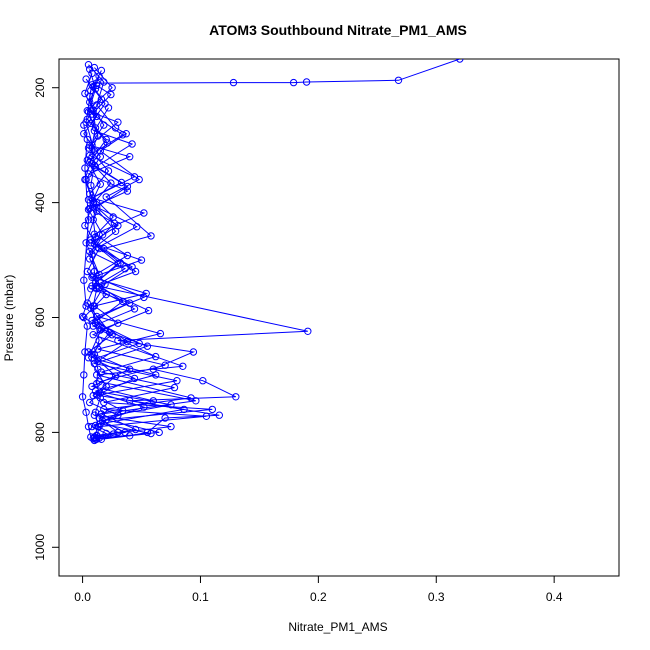  Describe the element at coordinates (40, 432) in the screenshot. I see `y-tick-label: 800` at that location.